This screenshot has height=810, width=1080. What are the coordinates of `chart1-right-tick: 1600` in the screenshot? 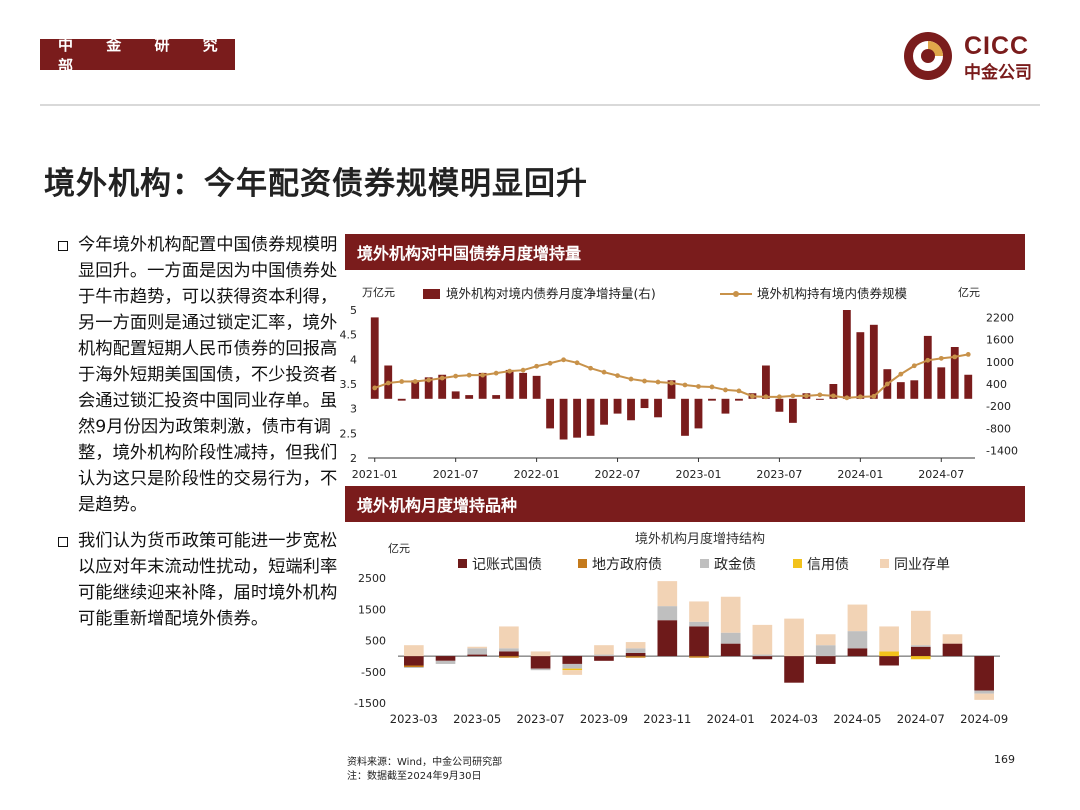 It's located at (1000, 340).